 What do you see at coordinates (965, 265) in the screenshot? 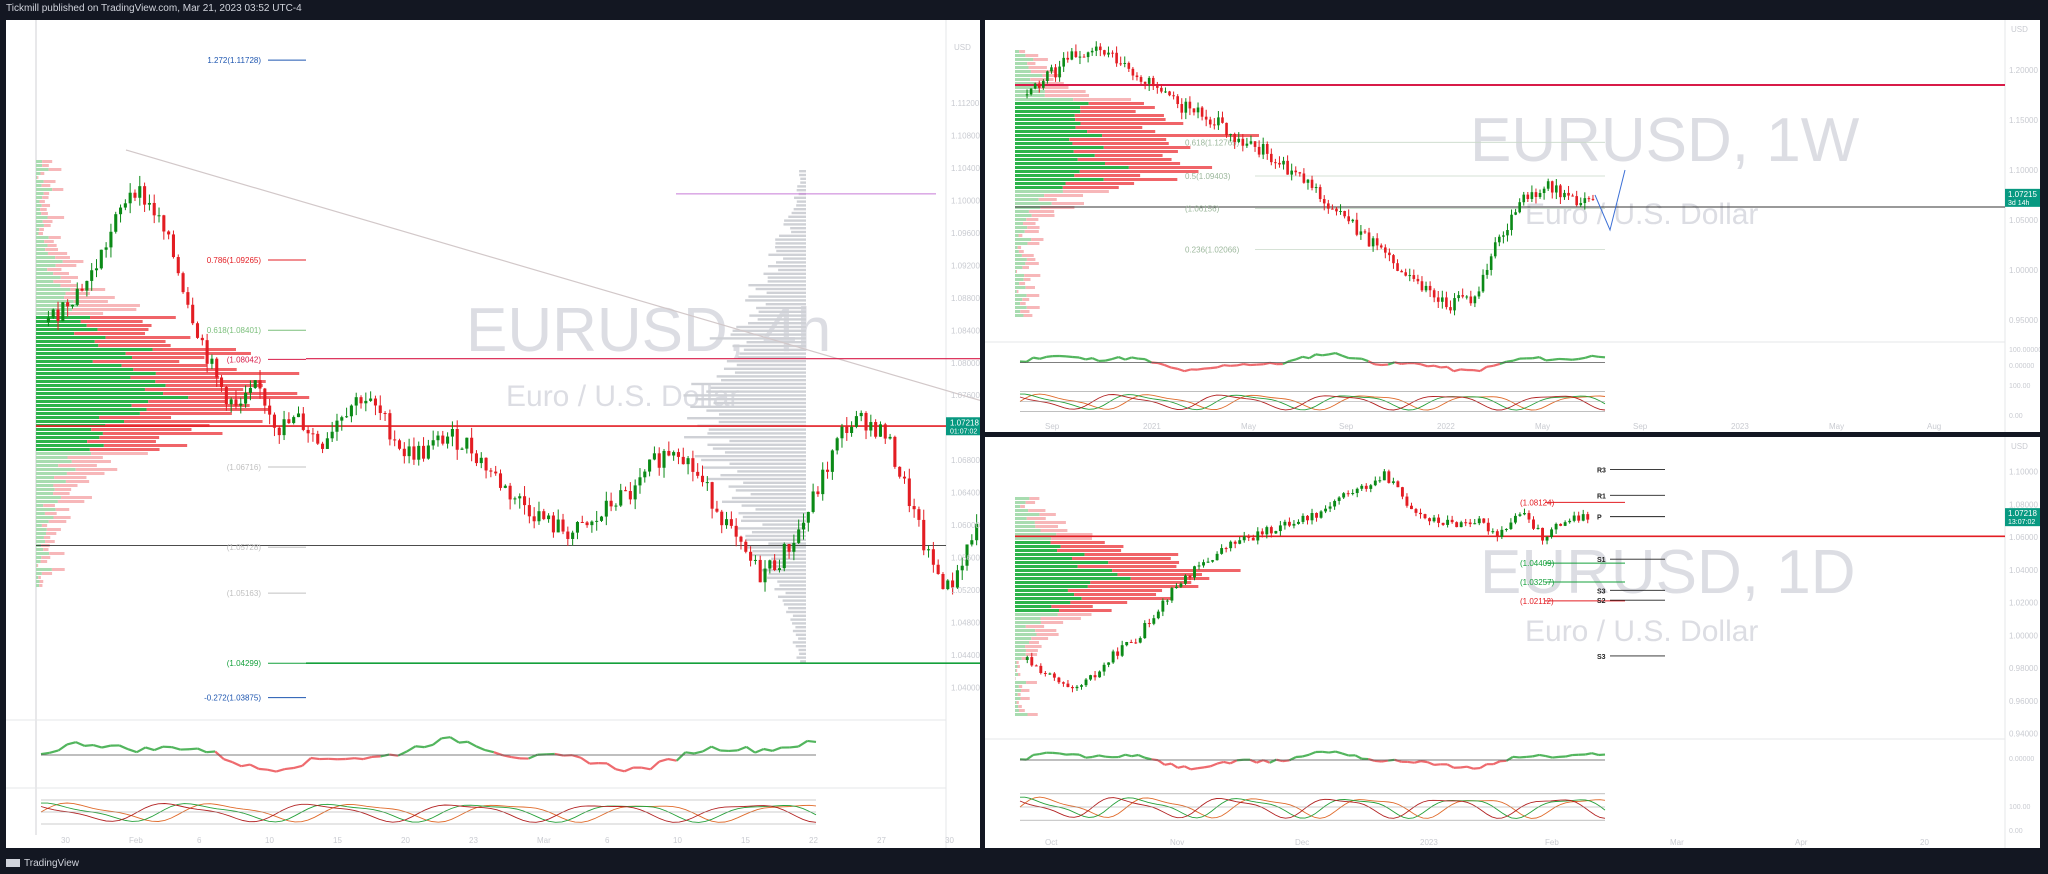
I see `main-price-tick: 1.09200` at bounding box center [965, 265].